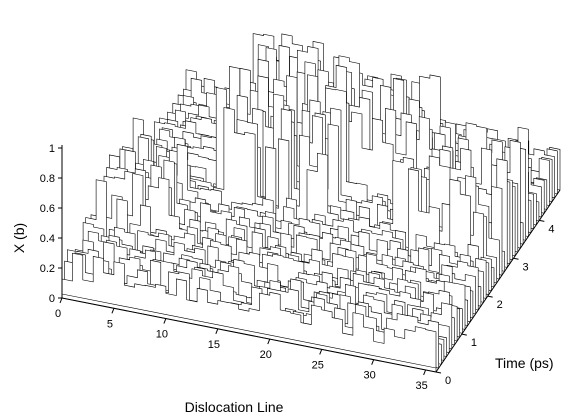 This screenshot has width=587, height=419. What do you see at coordinates (52, 149) in the screenshot?
I see `z-tick-label: 1` at bounding box center [52, 149].